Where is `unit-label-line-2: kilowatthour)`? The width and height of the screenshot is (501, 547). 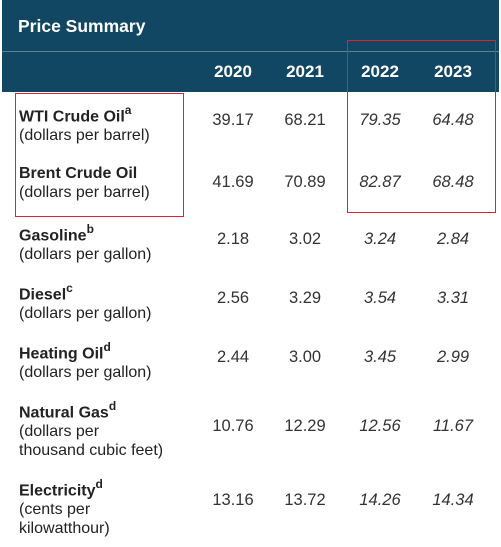
unit-label-line-2: kilowatthour) is located at coordinates (64, 529).